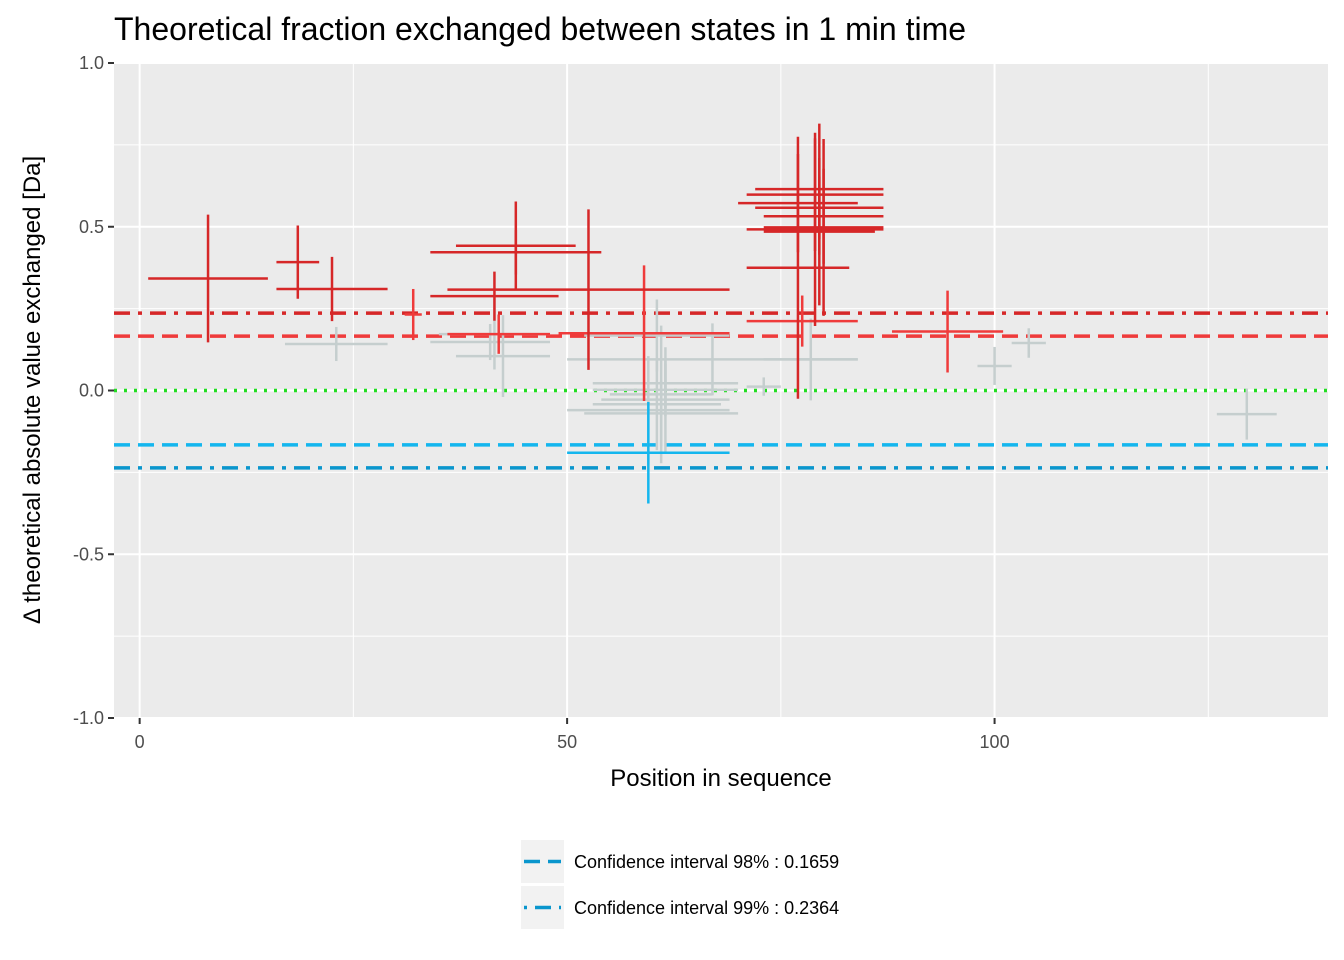 The width and height of the screenshot is (1344, 960). I want to click on legend-label: Confidence interval 99% : 0.2364, so click(706, 908).